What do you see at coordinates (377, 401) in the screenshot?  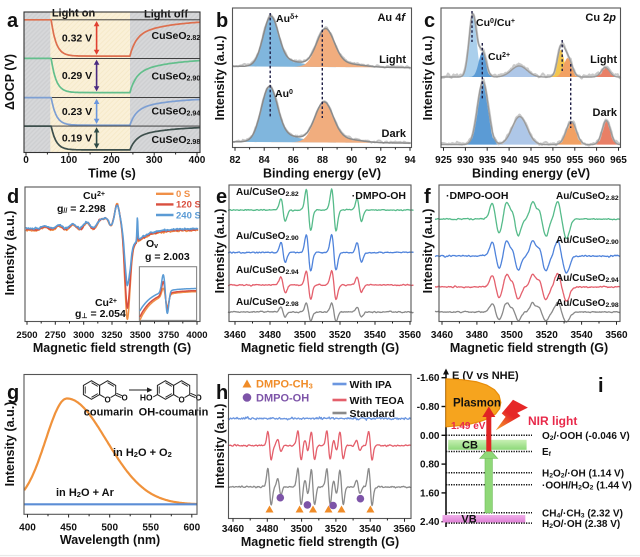 I see `svg-text: With TEOA` at bounding box center [377, 401].